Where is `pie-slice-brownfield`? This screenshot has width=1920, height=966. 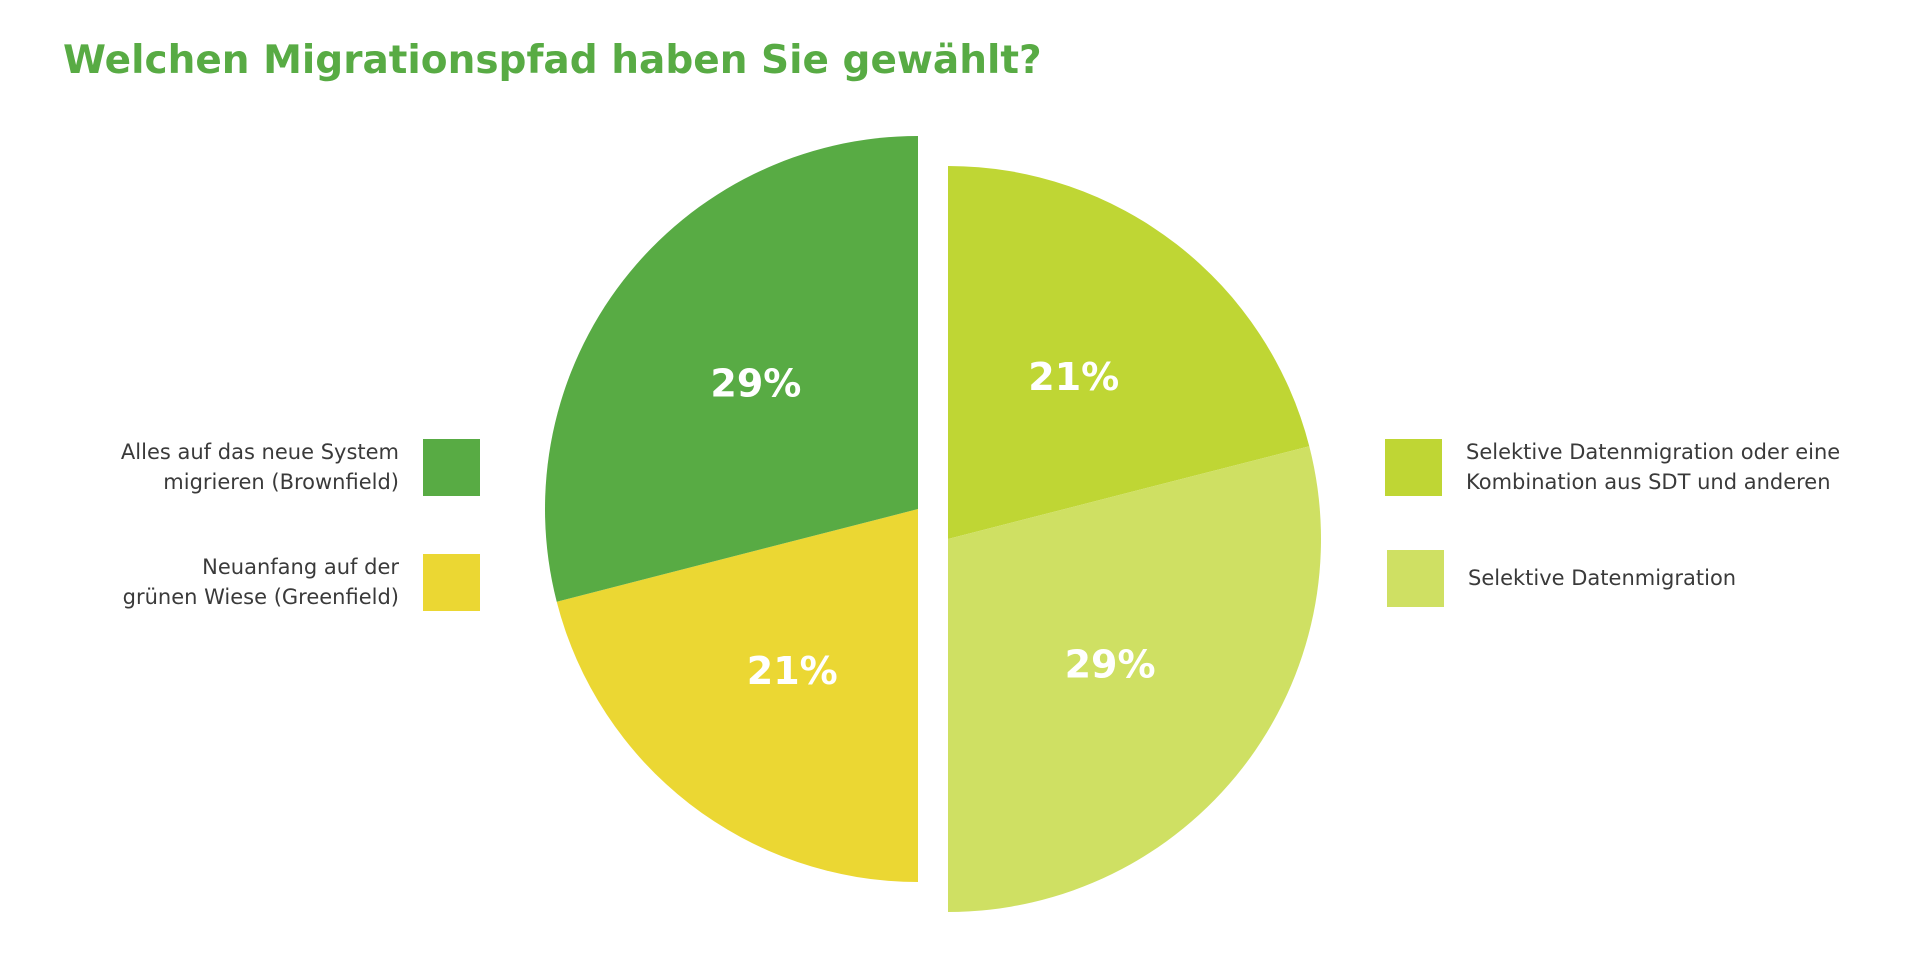 pie-slice-brownfield is located at coordinates (731, 369).